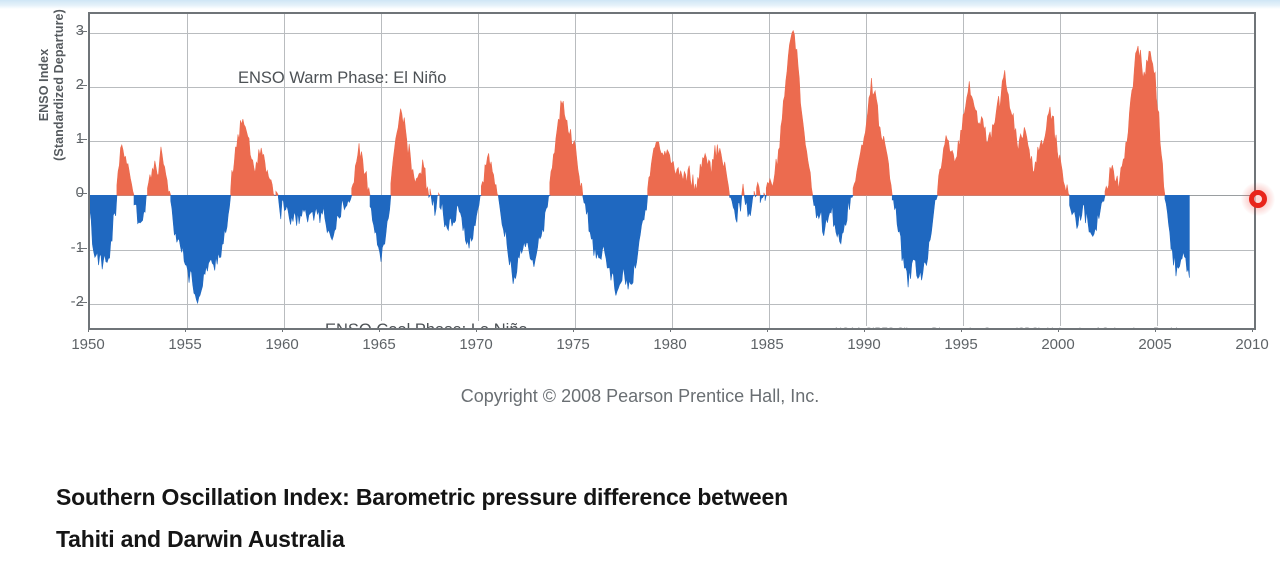  What do you see at coordinates (767, 344) in the screenshot?
I see `x-tick-label: 1985` at bounding box center [767, 344].